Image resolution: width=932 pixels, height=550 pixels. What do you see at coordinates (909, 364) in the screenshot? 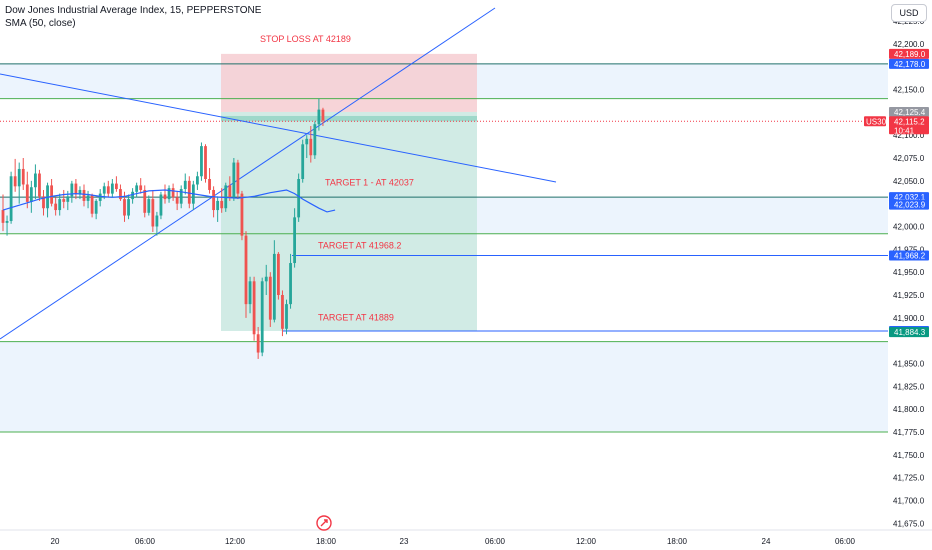
I see `y-tick-label: 41,850.0` at bounding box center [909, 364].